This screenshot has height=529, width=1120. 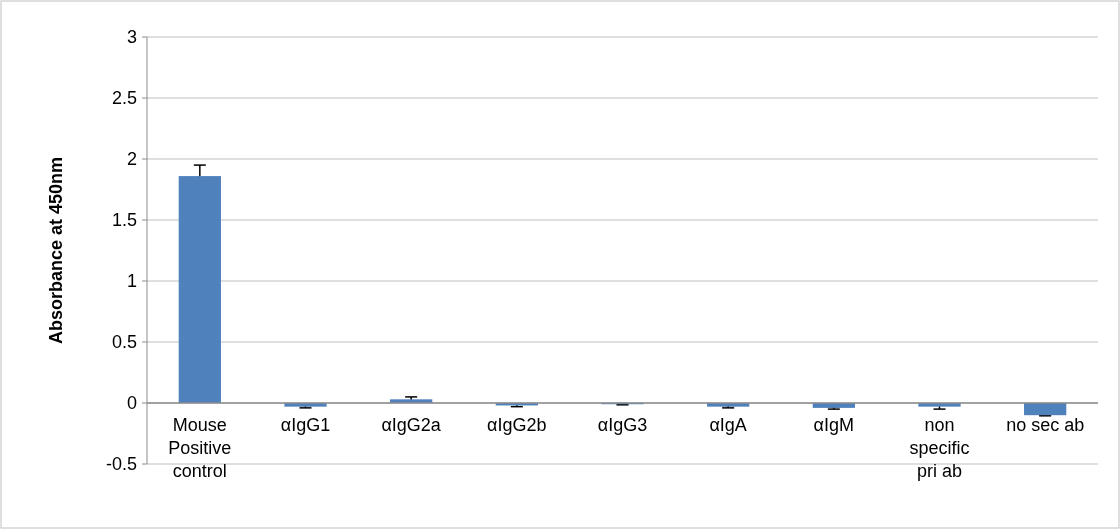 What do you see at coordinates (131, 403) in the screenshot?
I see `y-tick-label: 0` at bounding box center [131, 403].